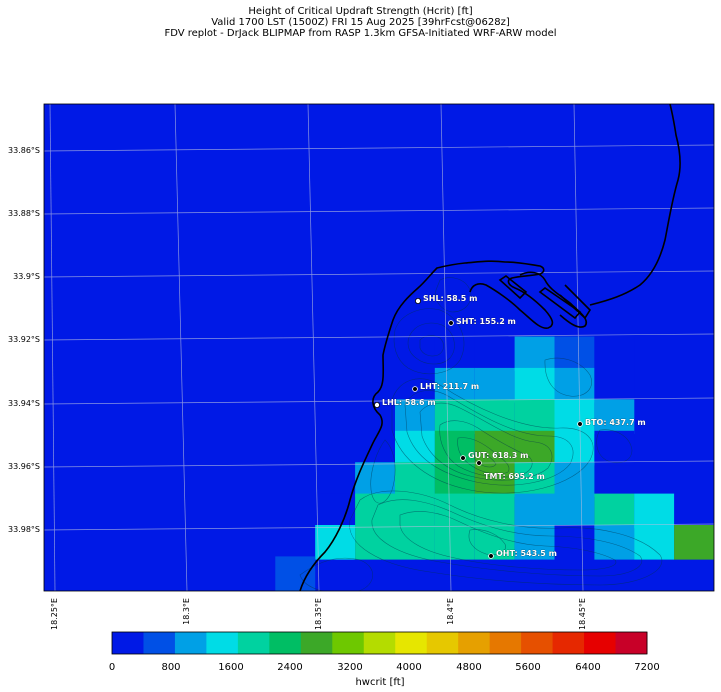 This screenshot has height=692, width=721. What do you see at coordinates (479, 463) in the screenshot?
I see `station-marker-tmt` at bounding box center [479, 463].